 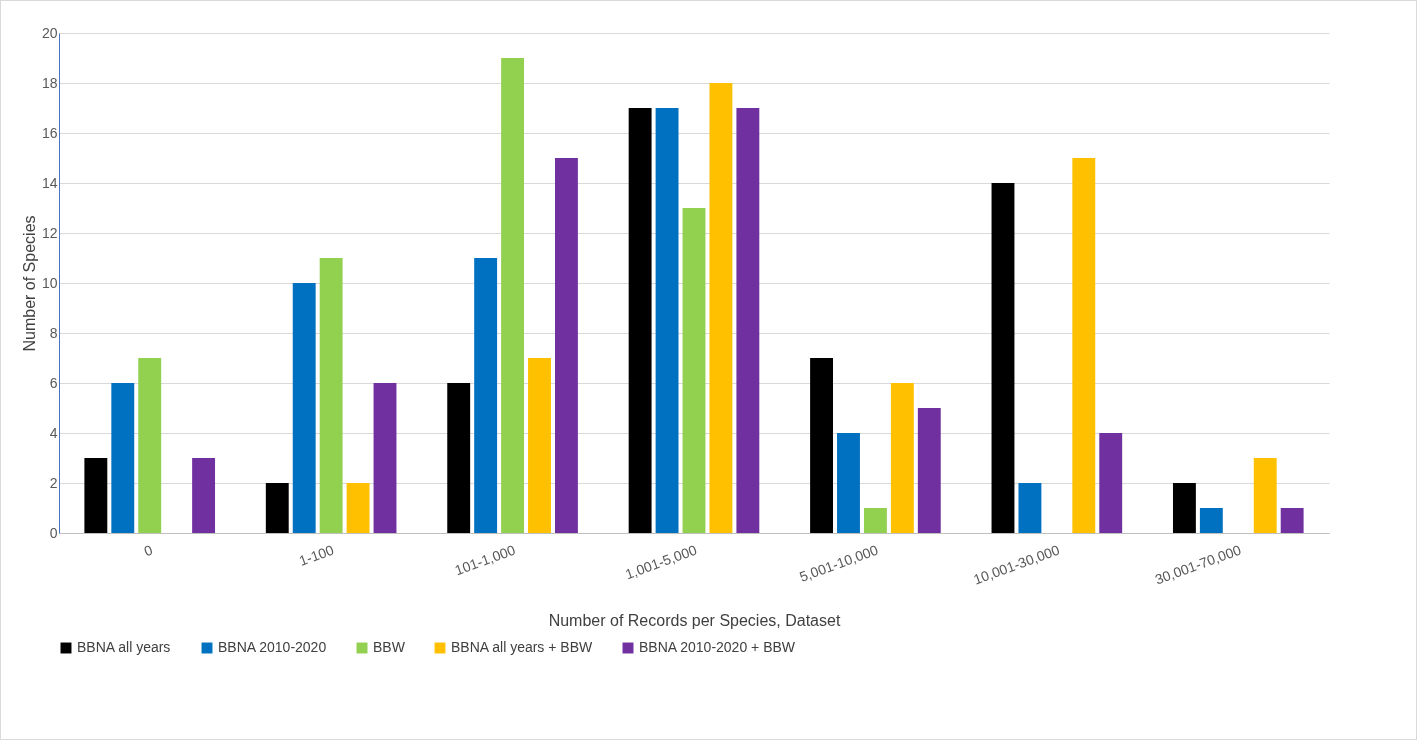 What do you see at coordinates (53, 532) in the screenshot?
I see `y-tick-label: 0` at bounding box center [53, 532].